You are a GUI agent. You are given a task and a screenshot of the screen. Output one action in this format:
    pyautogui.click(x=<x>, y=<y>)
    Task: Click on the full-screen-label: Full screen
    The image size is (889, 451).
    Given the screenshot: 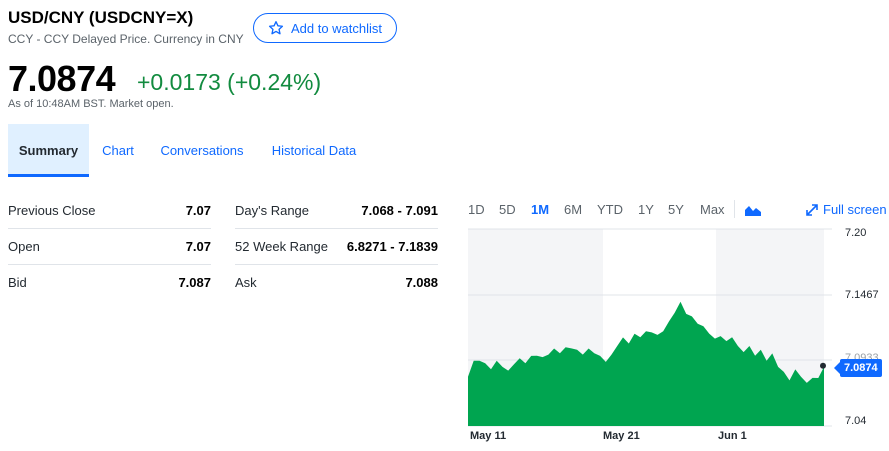 What is the action you would take?
    pyautogui.click(x=855, y=209)
    